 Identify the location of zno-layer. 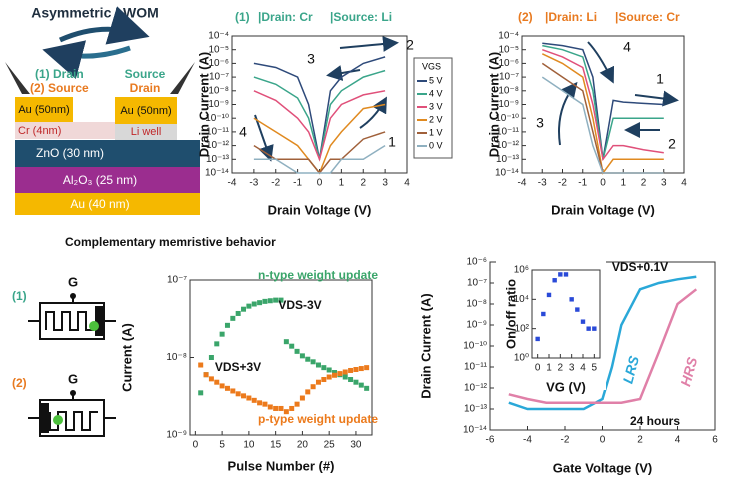
(107, 153).